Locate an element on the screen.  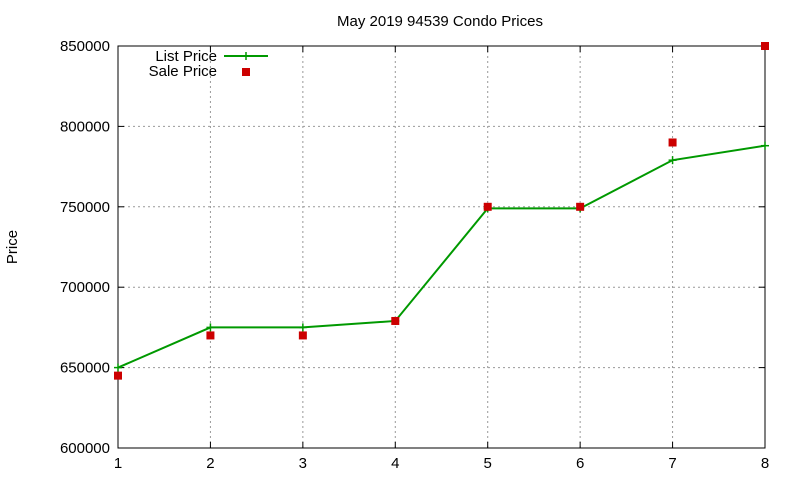
x-tick-label: 8 is located at coordinates (765, 463).